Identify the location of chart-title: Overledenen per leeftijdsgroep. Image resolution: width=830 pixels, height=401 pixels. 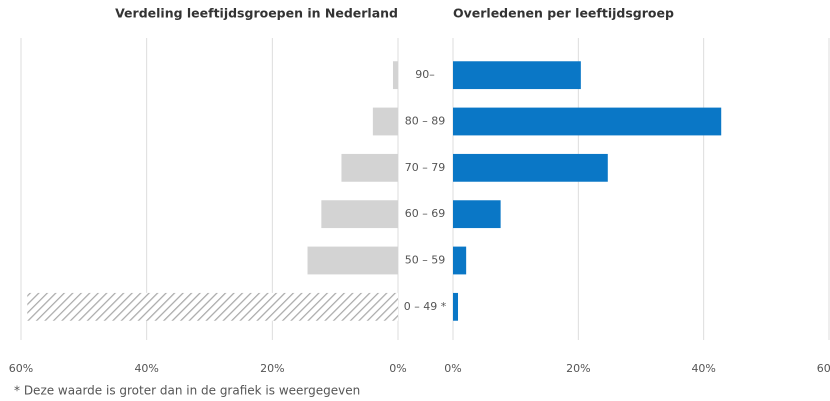
(563, 13).